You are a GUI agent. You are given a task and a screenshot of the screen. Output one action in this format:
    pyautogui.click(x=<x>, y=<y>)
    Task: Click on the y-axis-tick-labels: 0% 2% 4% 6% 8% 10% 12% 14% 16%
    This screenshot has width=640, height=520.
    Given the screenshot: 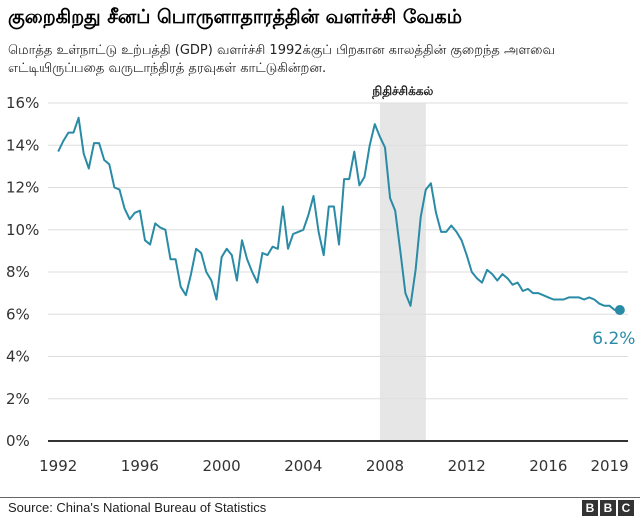 What is the action you would take?
    pyautogui.click(x=22, y=272)
    